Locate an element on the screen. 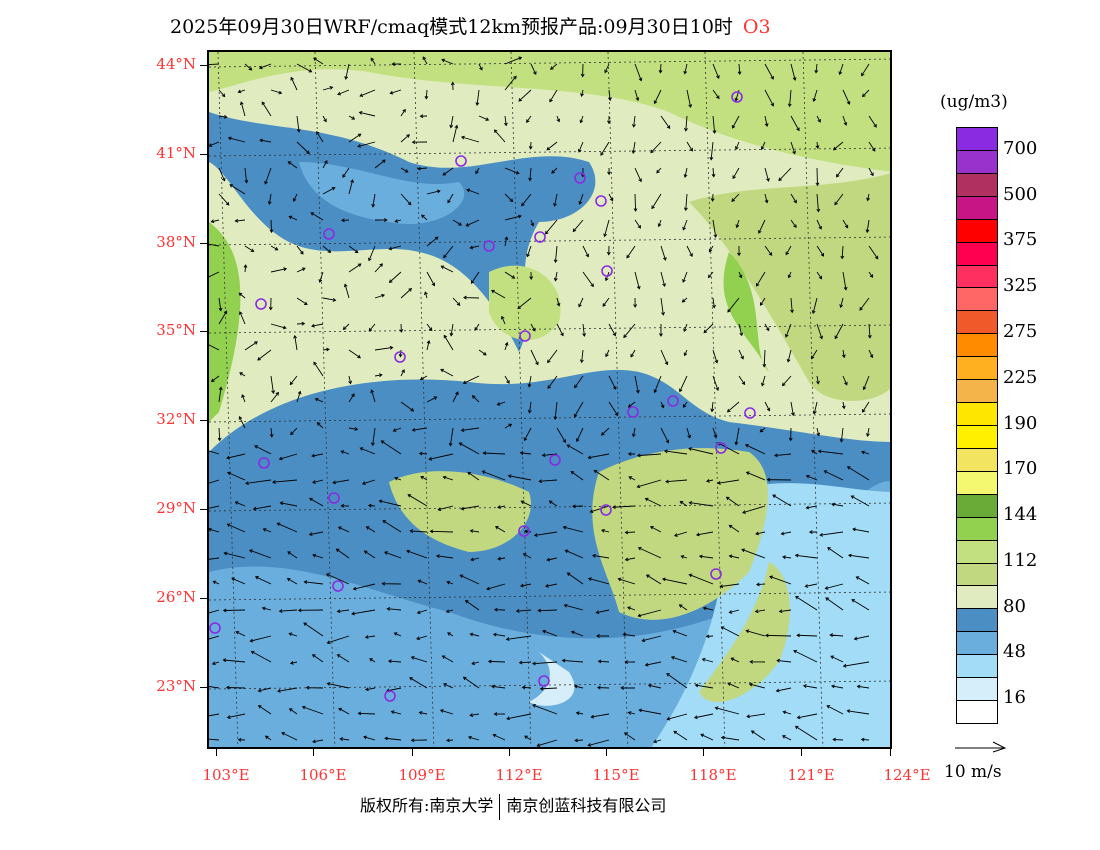  lat-label: 32°N is located at coordinates (176, 419).